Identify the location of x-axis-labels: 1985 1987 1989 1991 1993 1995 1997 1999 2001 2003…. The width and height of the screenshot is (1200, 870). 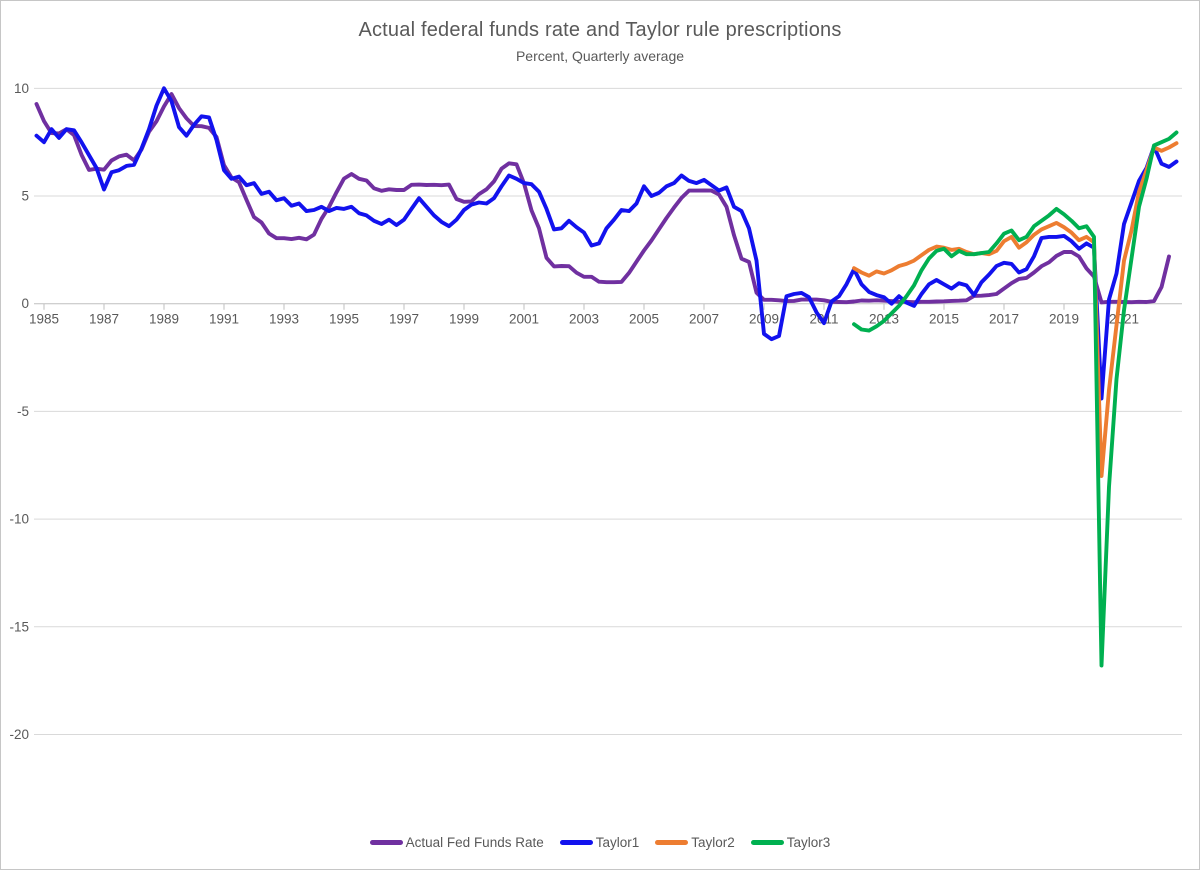
(584, 315).